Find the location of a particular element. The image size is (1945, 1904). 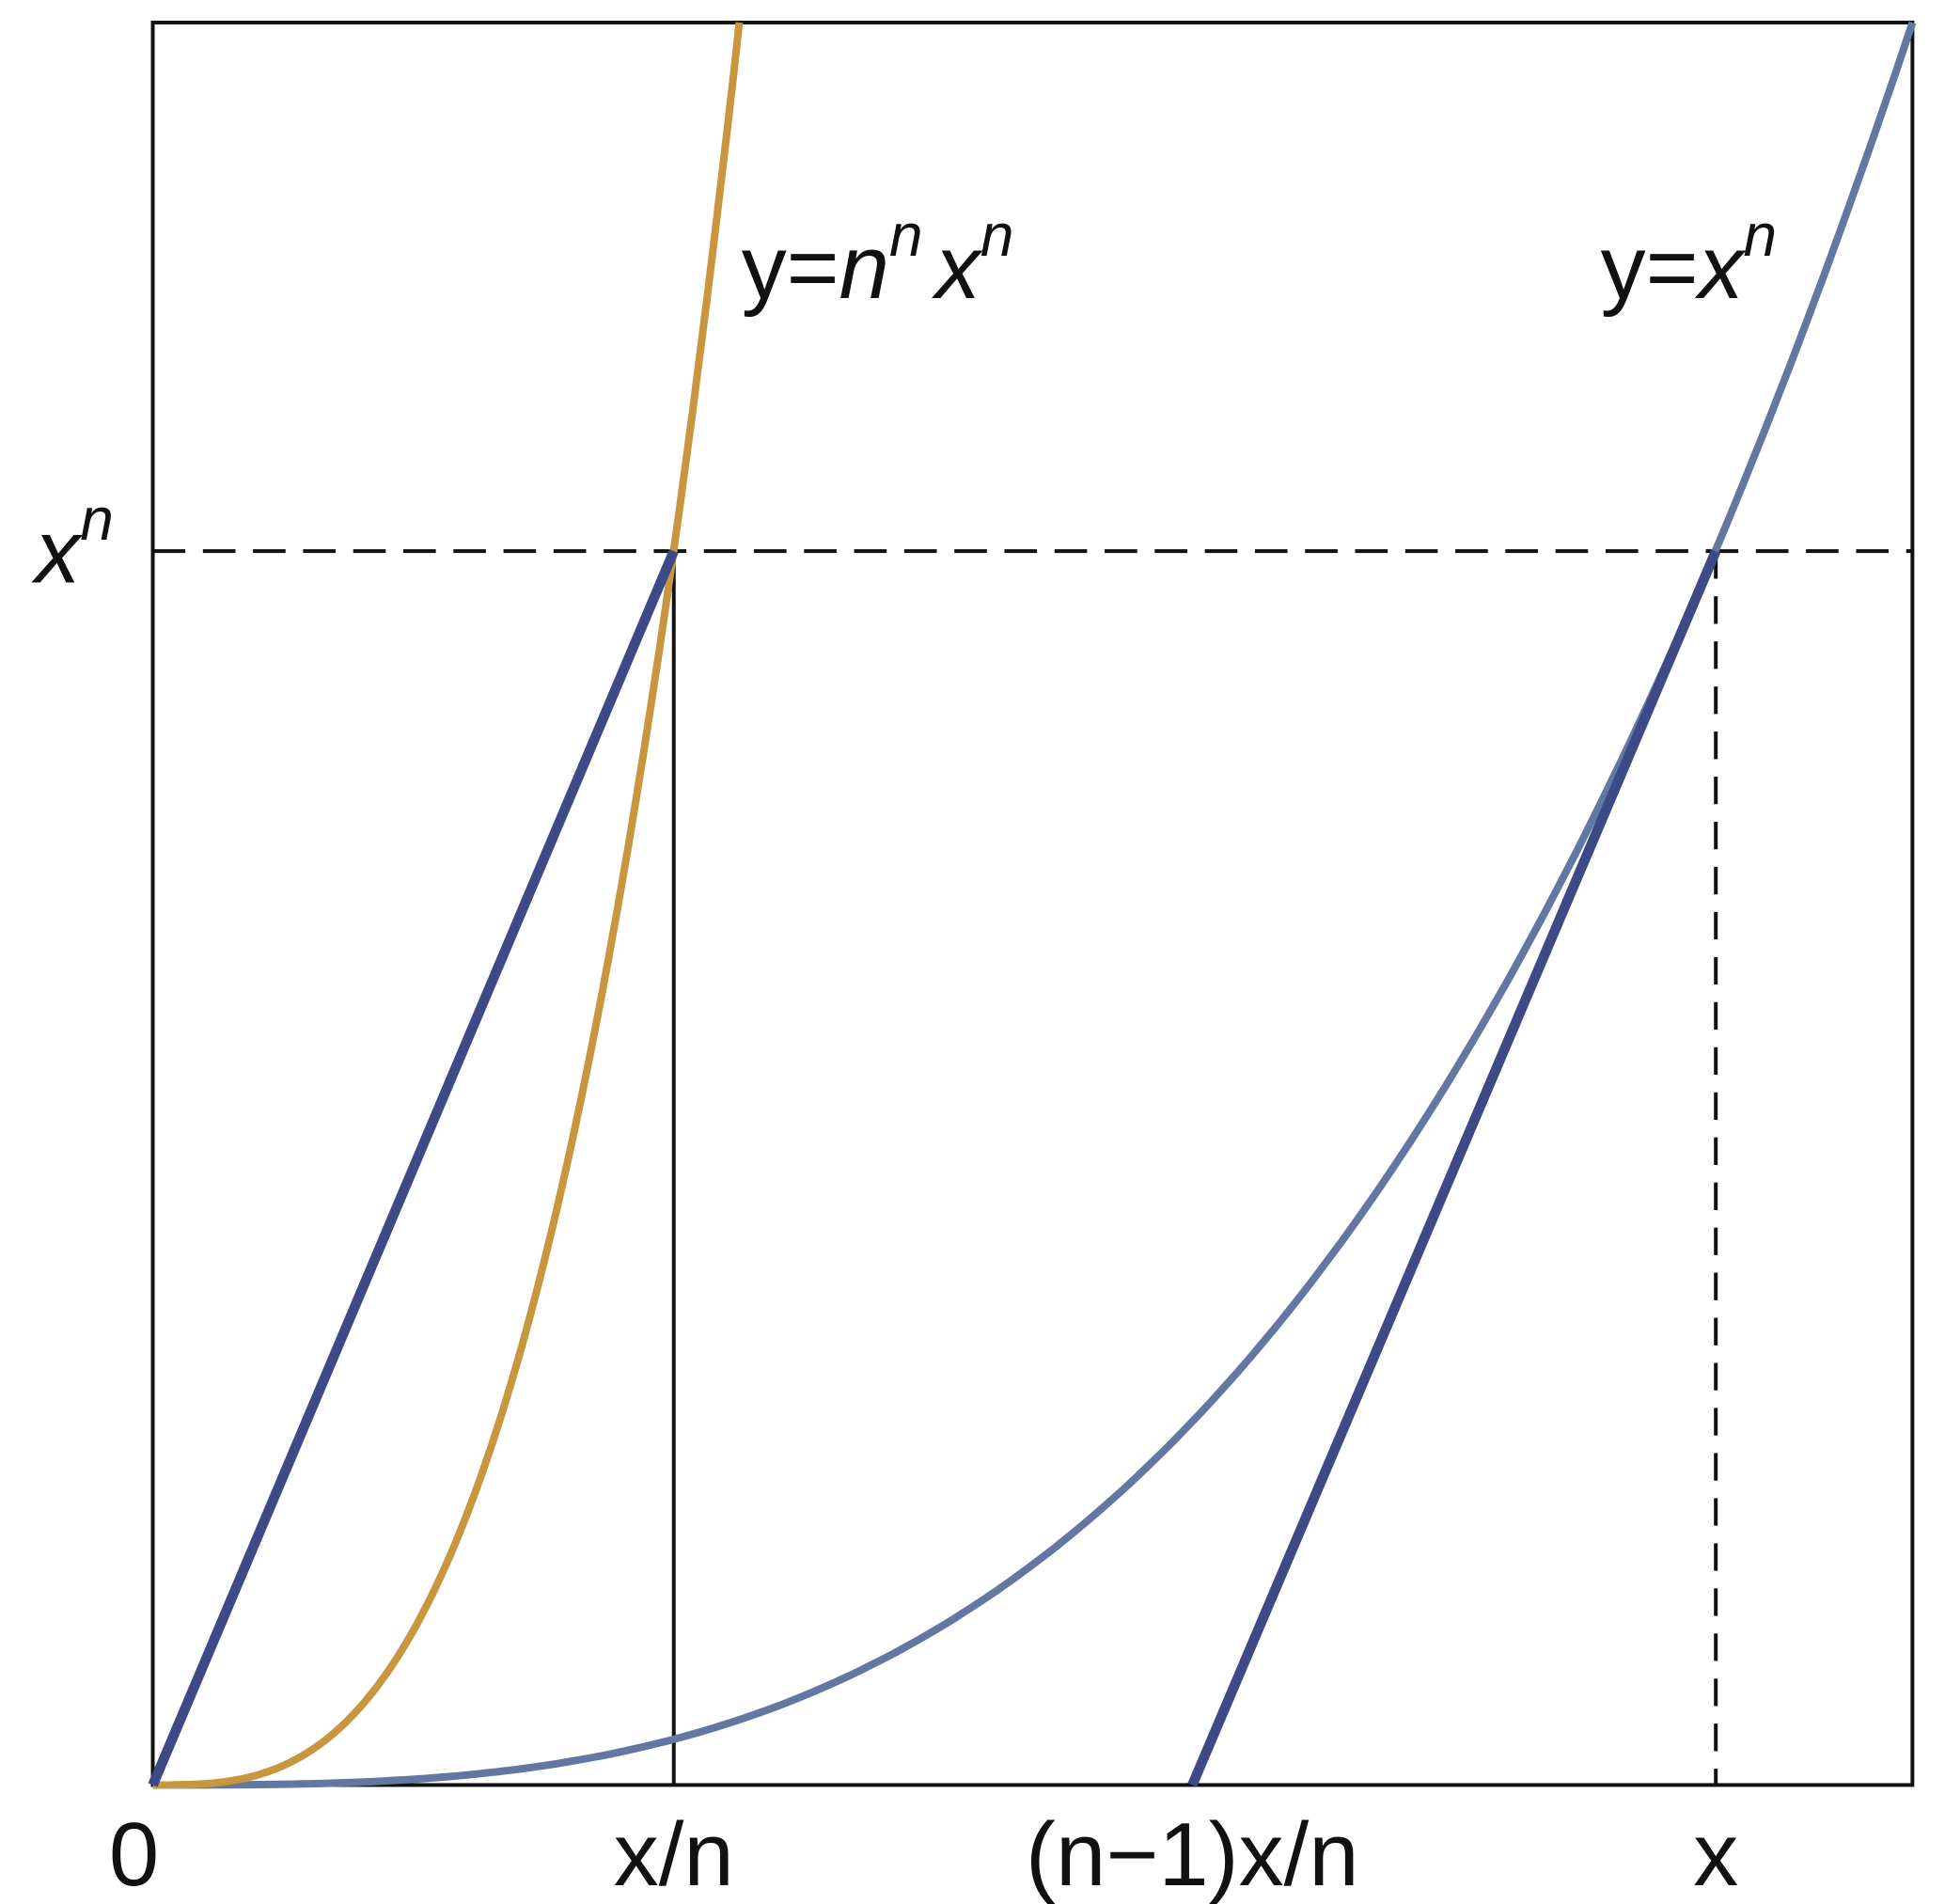

x-axis-label: (n−1)x/n is located at coordinates (1192, 1854).